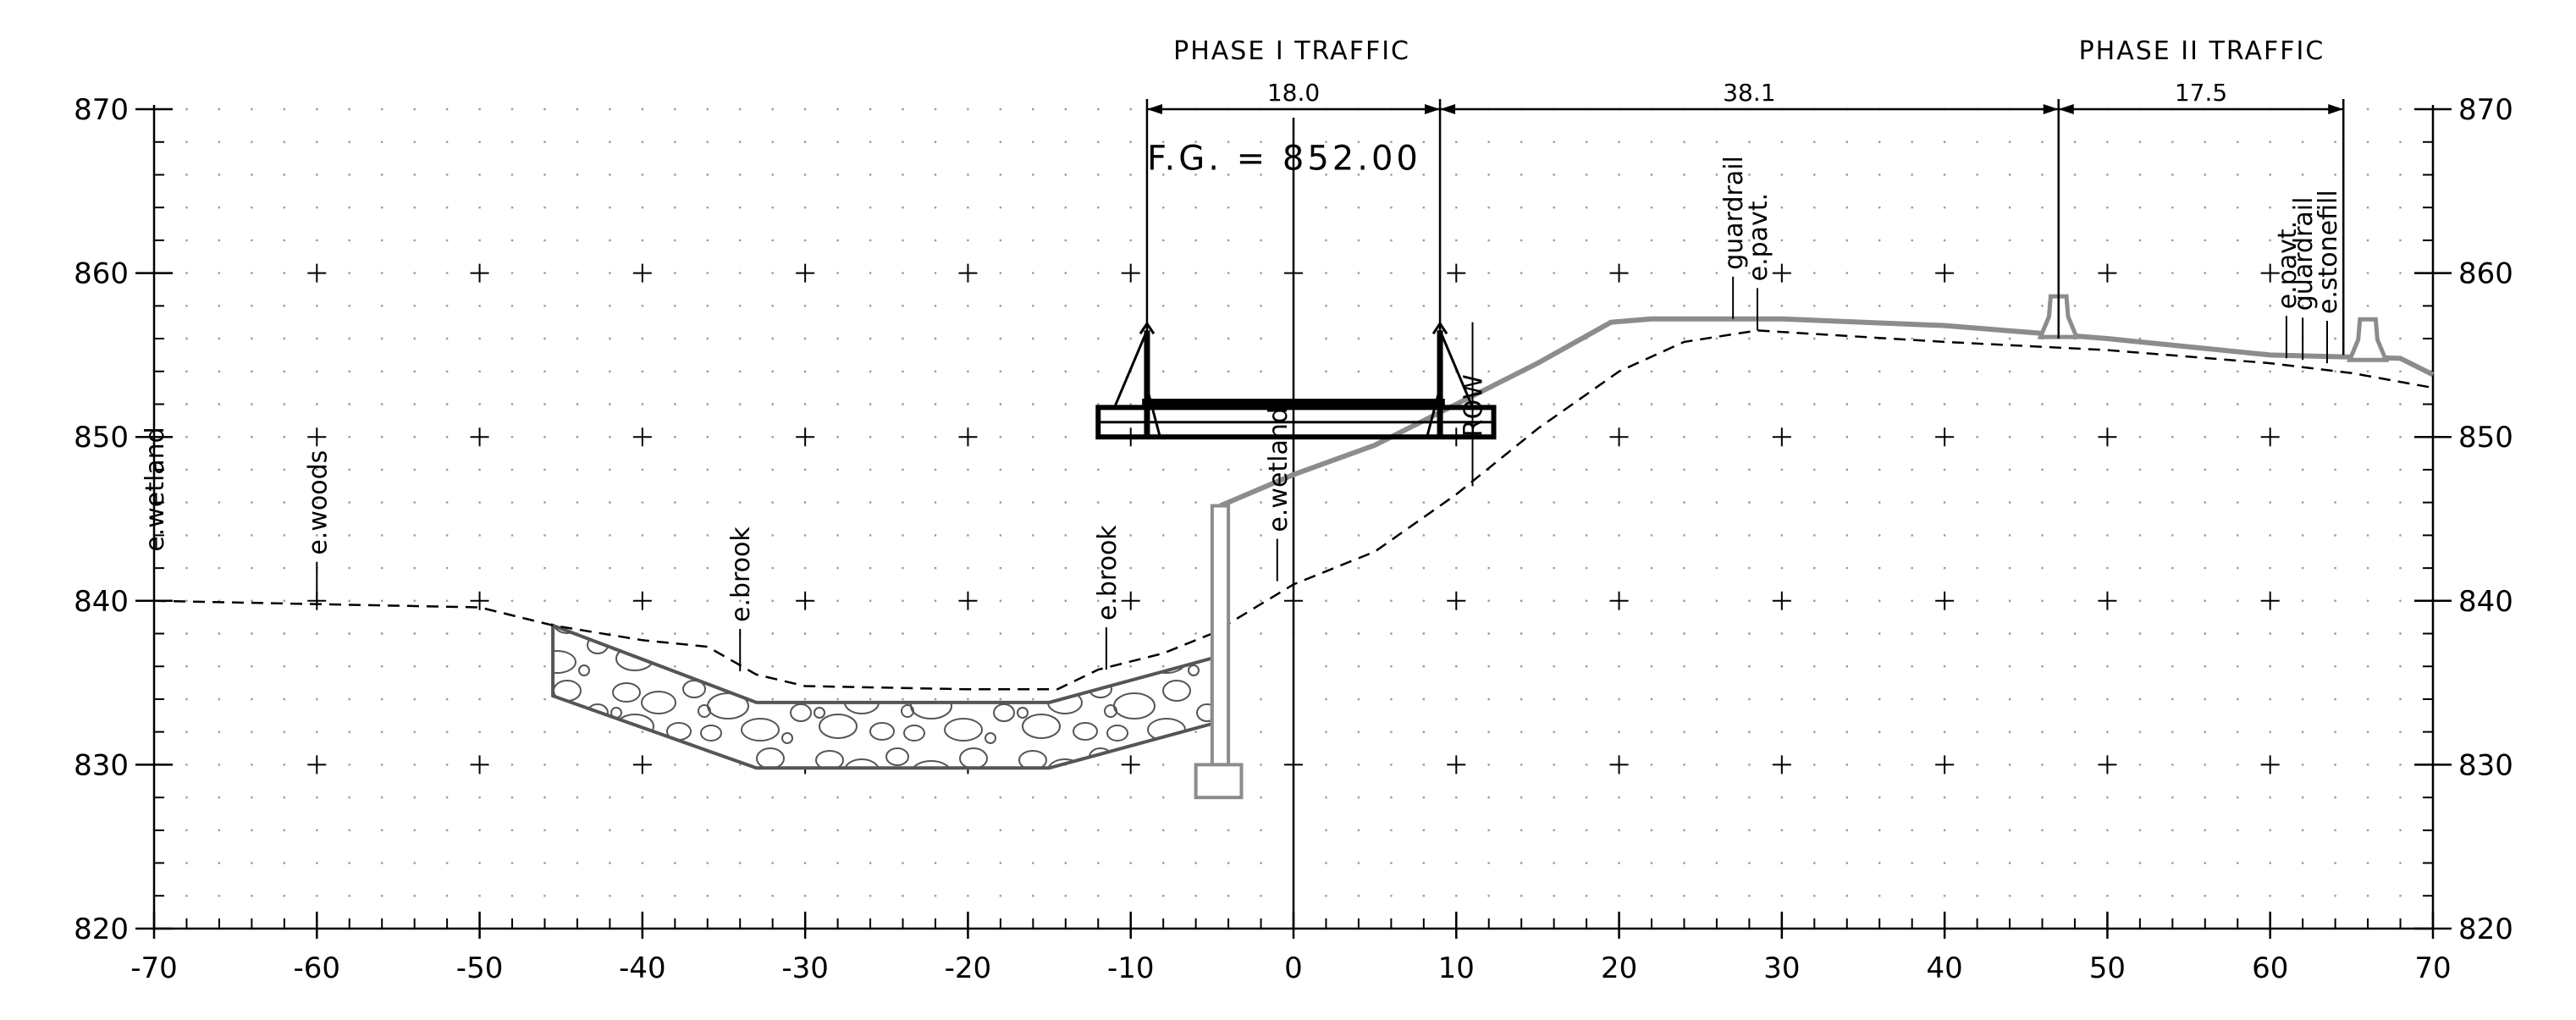  Describe the element at coordinates (102, 765) in the screenshot. I see `y-tick-label-left: 830` at that location.